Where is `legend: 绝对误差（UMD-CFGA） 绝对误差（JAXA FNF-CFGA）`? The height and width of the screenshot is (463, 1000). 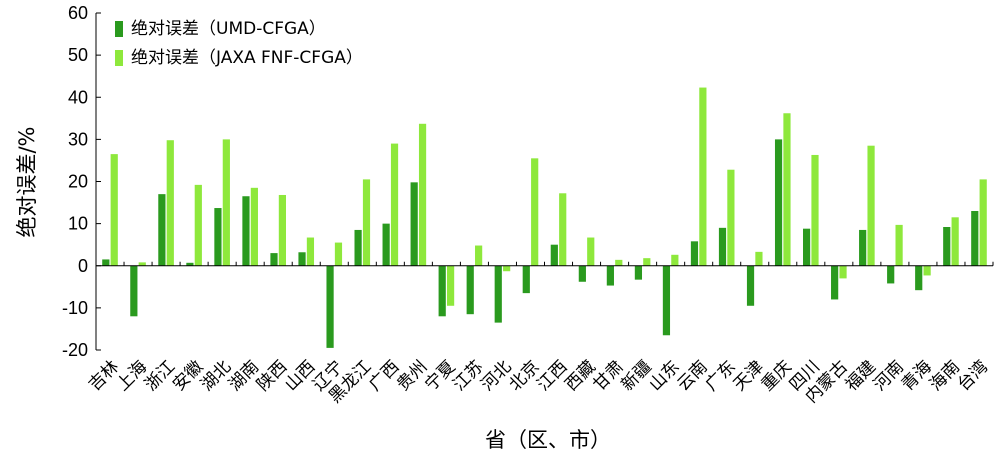
legend: 绝对误差（UMD-CFGA） 绝对误差（JAXA FNF-CFGA） is located at coordinates (239, 43).